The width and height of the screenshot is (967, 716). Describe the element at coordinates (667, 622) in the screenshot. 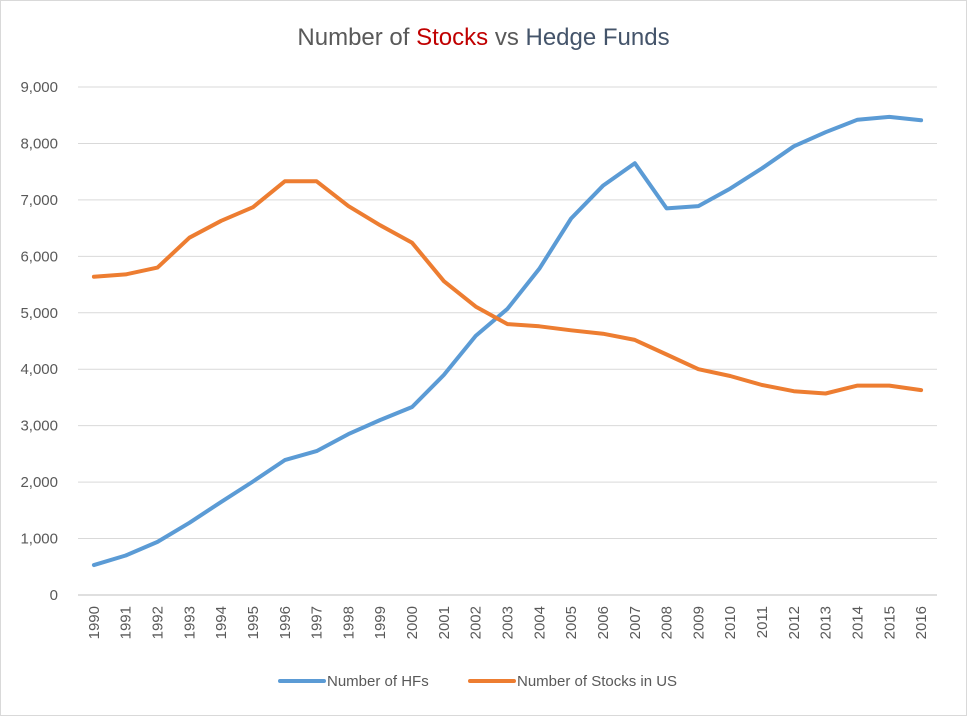

I see `x-tick-label: 2008` at that location.